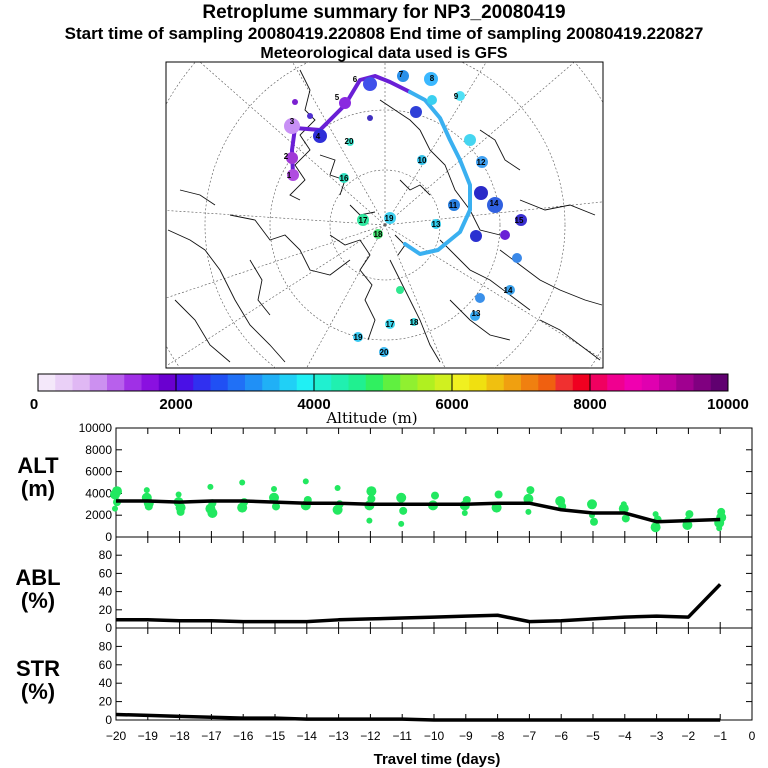 Image resolution: width=768 pixels, height=768 pixels. Describe the element at coordinates (98, 450) in the screenshot. I see `y-tick-label: 8000` at that location.